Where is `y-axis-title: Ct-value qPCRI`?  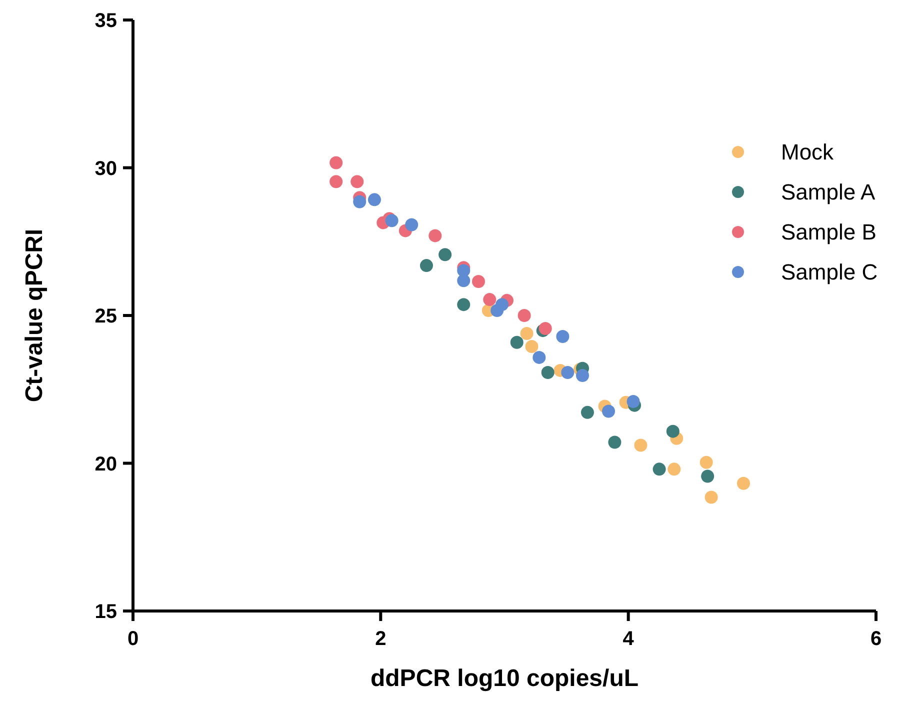 y-axis-title: Ct-value qPCRI is located at coordinates (34, 315).